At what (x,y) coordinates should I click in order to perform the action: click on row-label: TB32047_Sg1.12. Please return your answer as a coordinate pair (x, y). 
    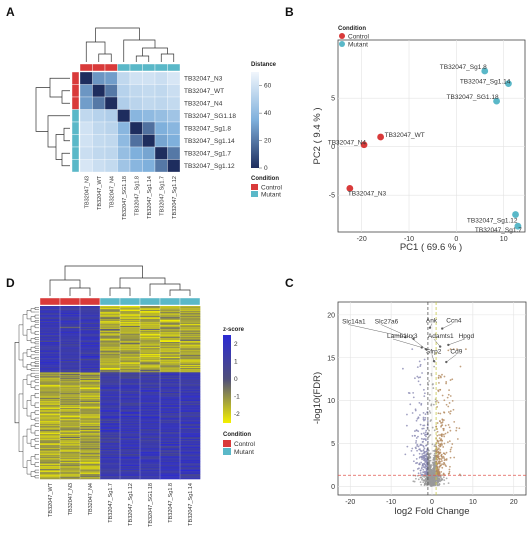
    Looking at the image, I should click on (209, 166).